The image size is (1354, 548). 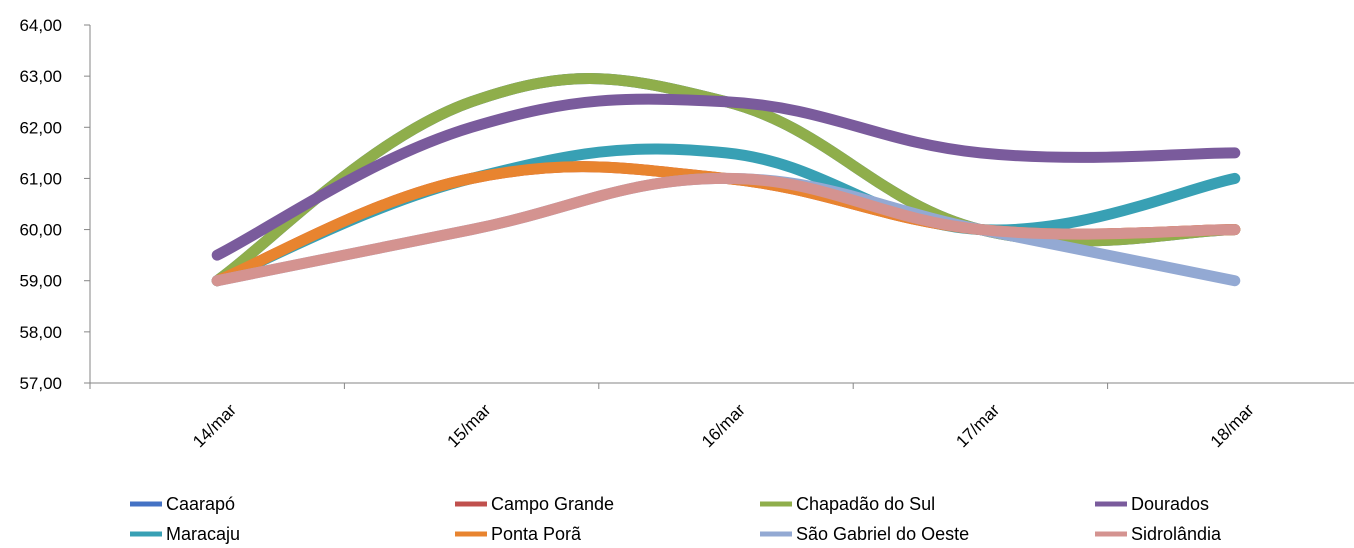 I want to click on legend-item: São Gabriel do Oeste, so click(x=864, y=534).